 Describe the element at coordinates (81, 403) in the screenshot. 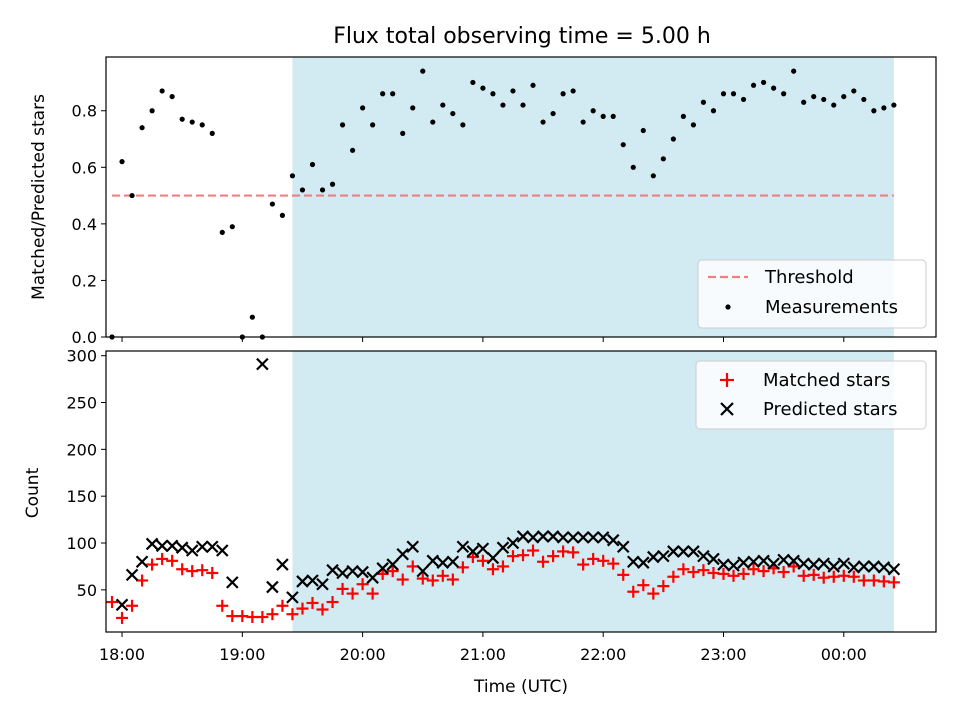

I see `count-y-tick-label: 250` at that location.